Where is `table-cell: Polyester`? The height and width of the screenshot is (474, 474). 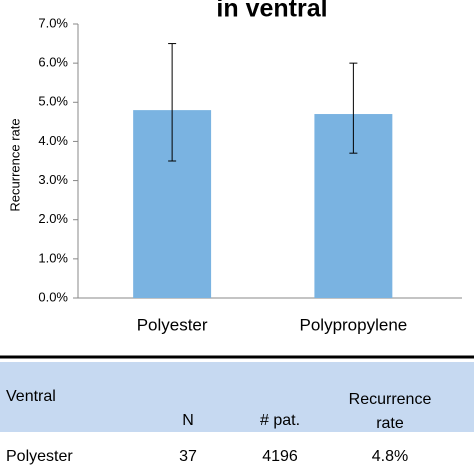
table-cell: Polyester is located at coordinates (39, 456).